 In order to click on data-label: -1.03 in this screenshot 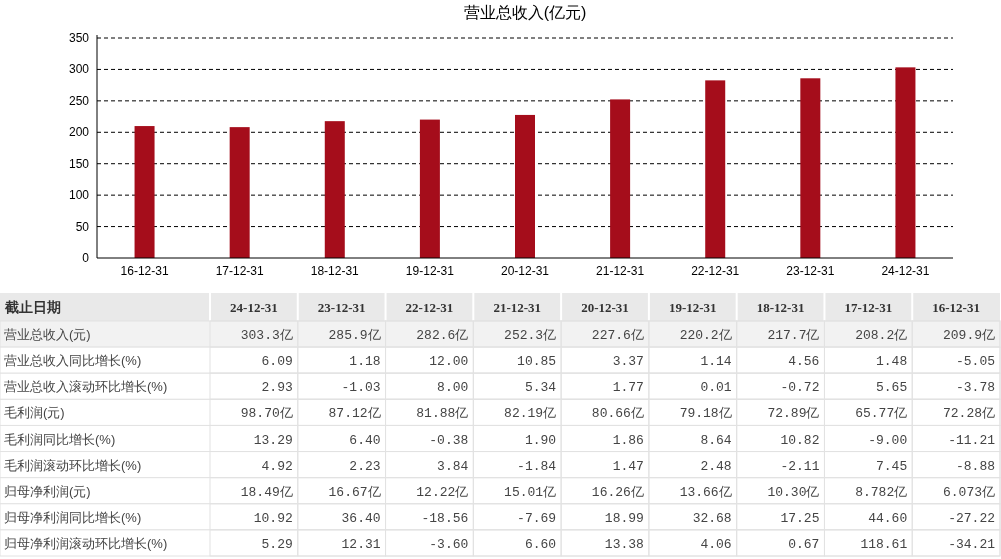, I will do `click(361, 388)`.